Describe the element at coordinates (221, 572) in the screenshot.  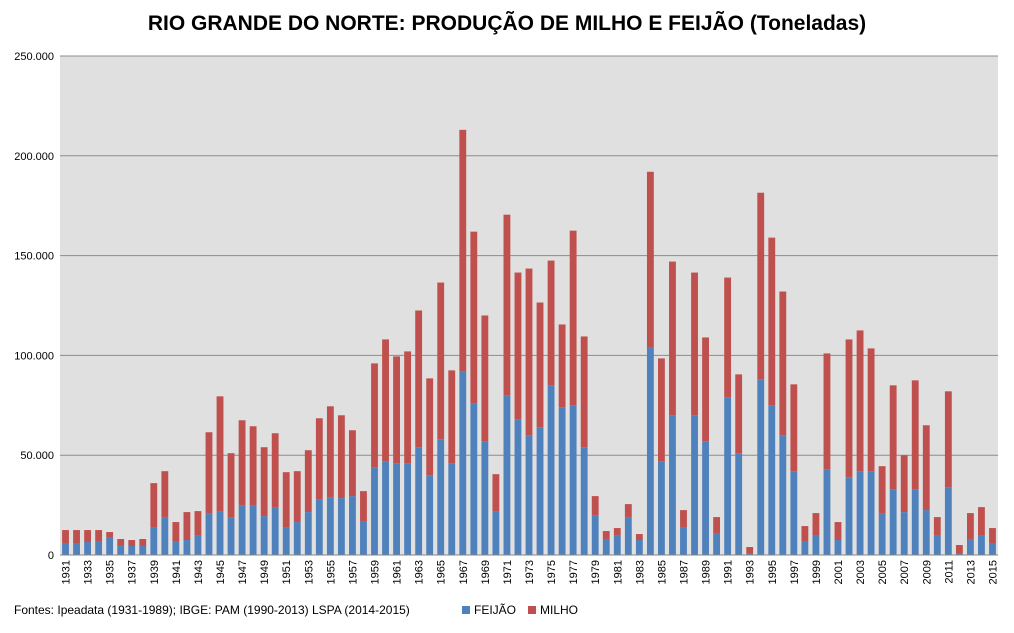
I see `x-tick-label: 1945` at that location.